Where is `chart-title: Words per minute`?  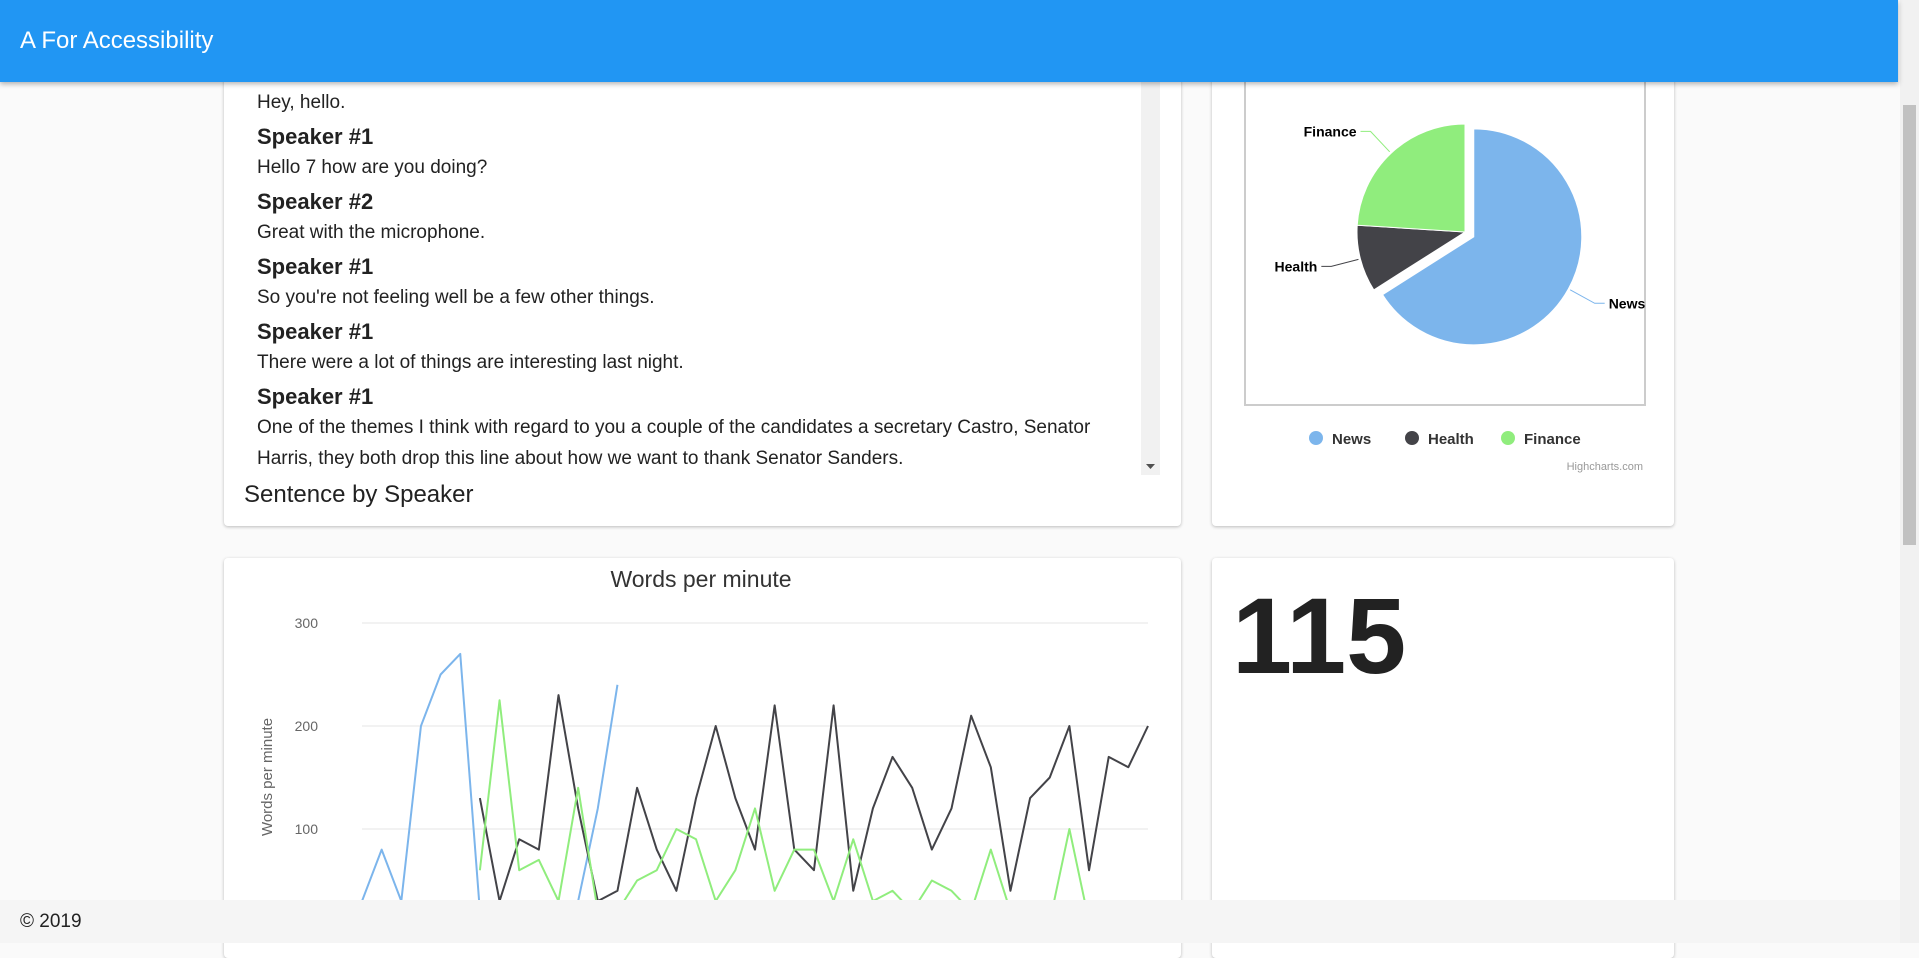
chart-title: Words per minute is located at coordinates (700, 579).